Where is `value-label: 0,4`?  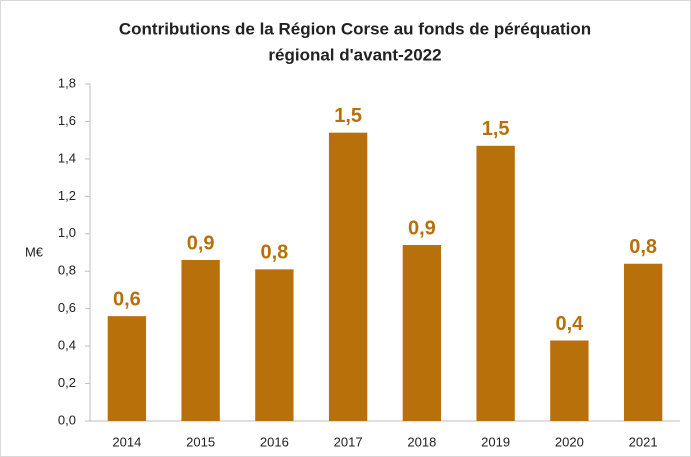 value-label: 0,4 is located at coordinates (569, 324).